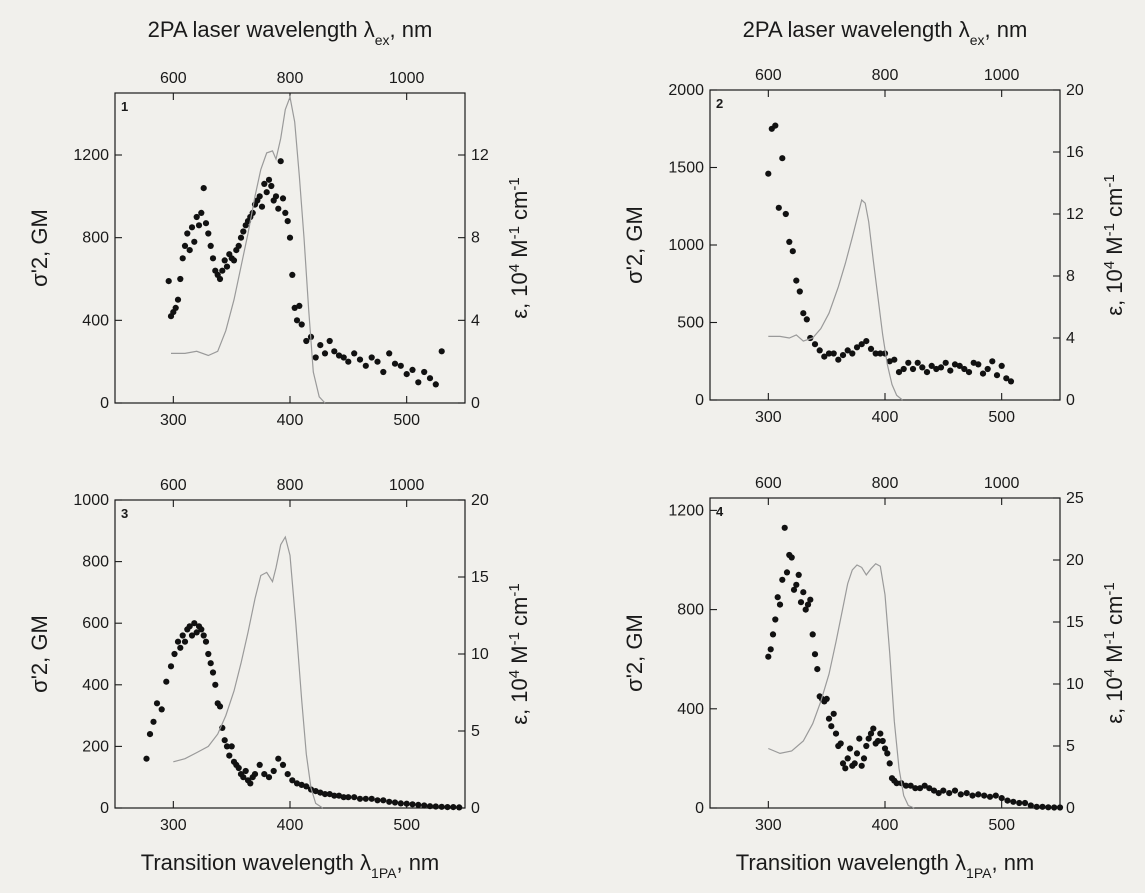  I want to click on left-tick-label: 400, so click(95, 320).